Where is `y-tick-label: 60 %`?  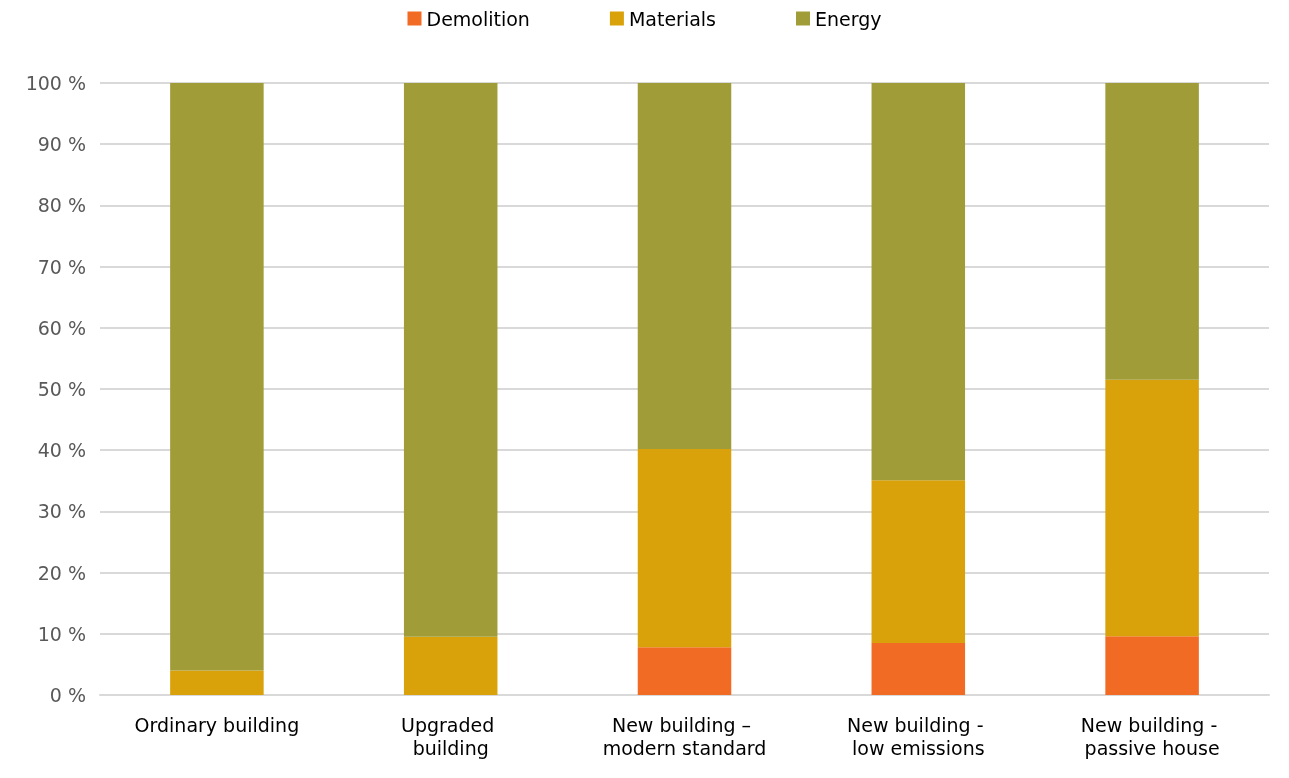 y-tick-label: 60 % is located at coordinates (61, 327).